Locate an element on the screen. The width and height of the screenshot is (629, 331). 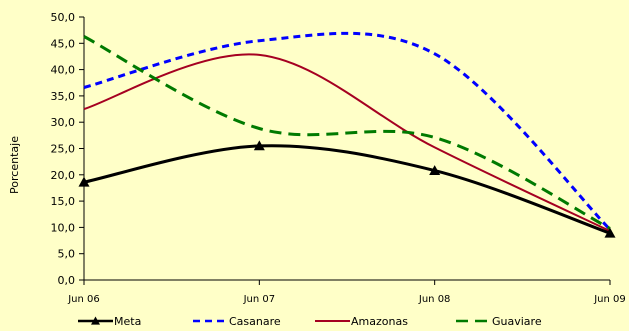
y-tick-label: 10,0 is located at coordinates (63, 227).